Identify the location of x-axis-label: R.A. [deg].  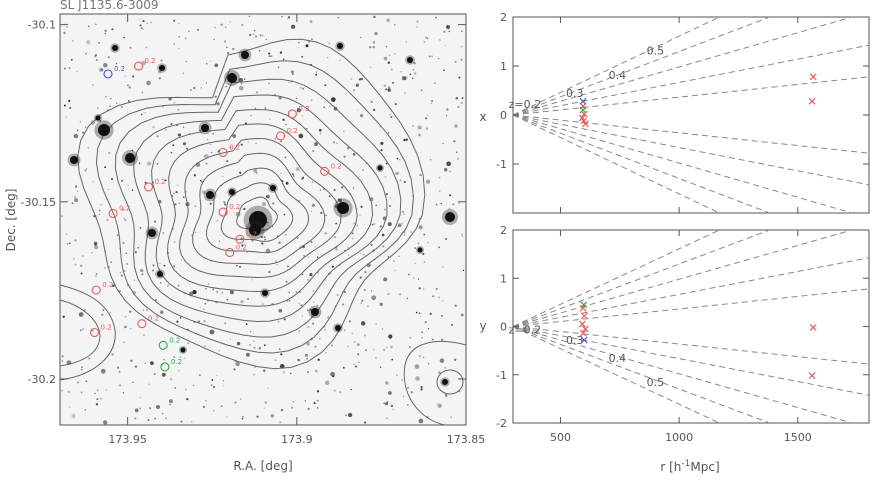
(262, 466).